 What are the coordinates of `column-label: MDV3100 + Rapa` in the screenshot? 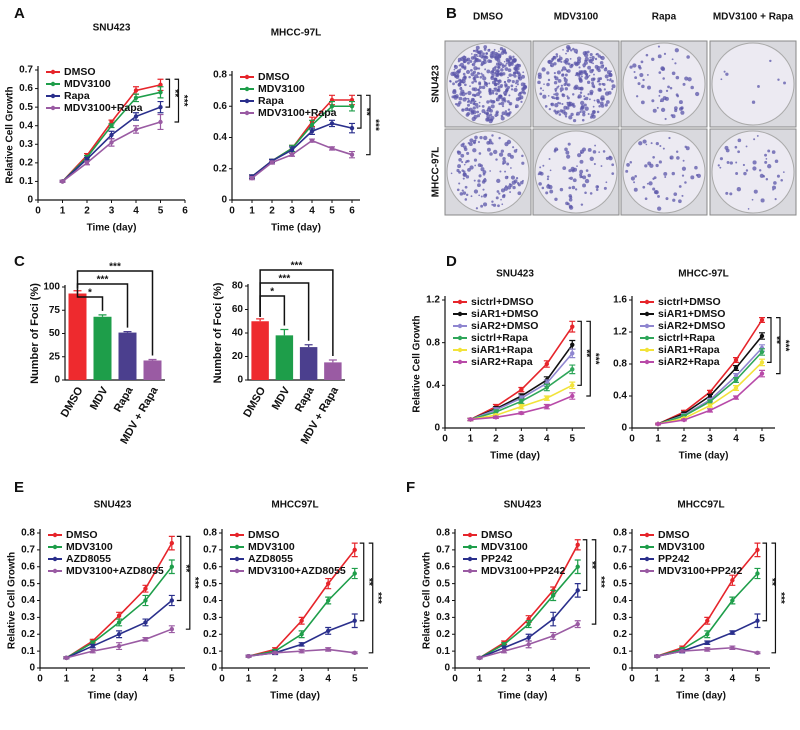 It's located at (753, 17).